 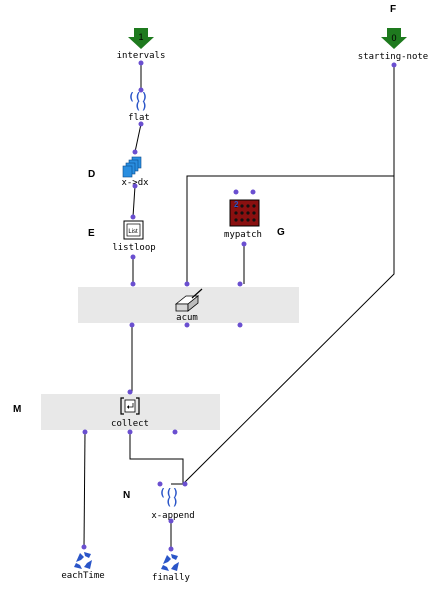 I want to click on finally-label: finally, so click(x=171, y=578).